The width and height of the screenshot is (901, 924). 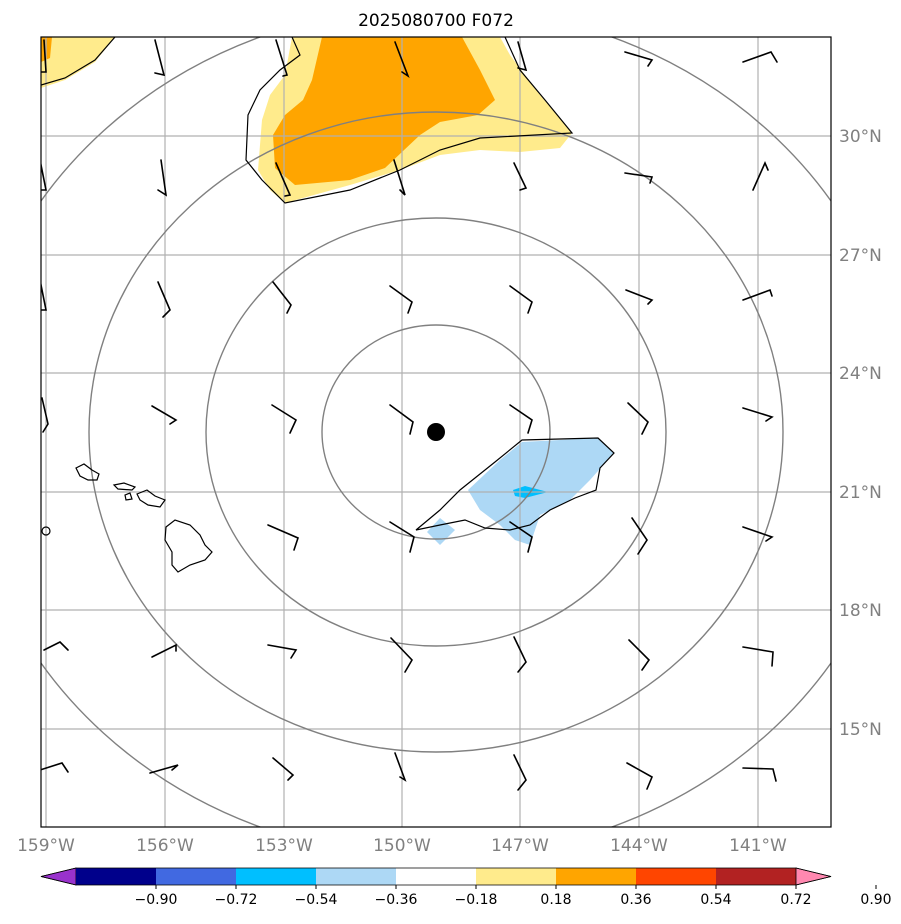 I want to click on lon-label-159w: 159°W, so click(x=46, y=846).